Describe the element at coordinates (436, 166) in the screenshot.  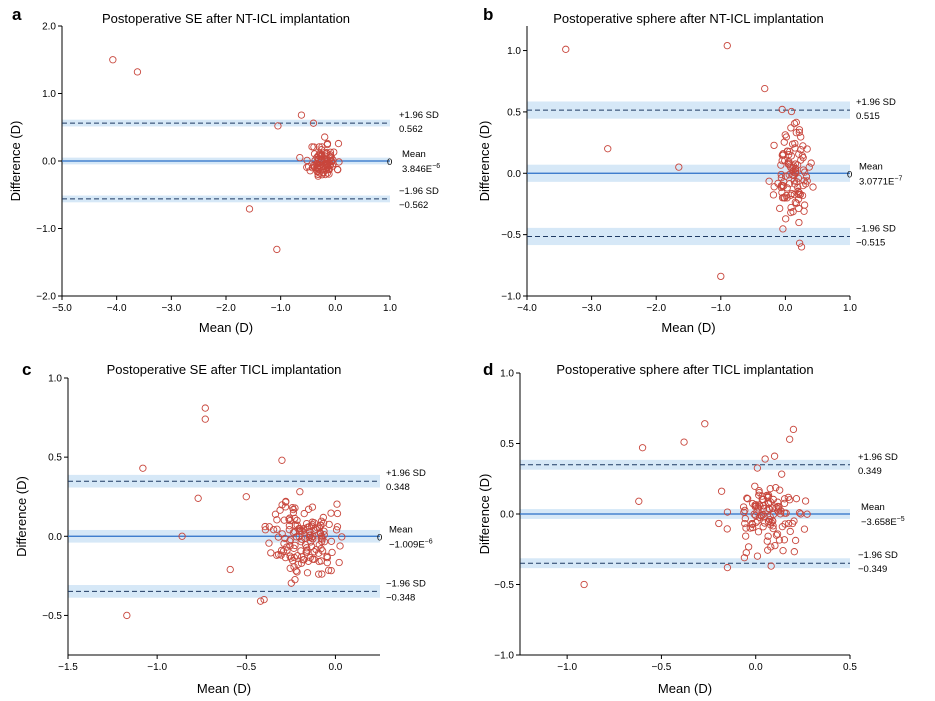
I see `mean-value-exponent: −6` at that location.